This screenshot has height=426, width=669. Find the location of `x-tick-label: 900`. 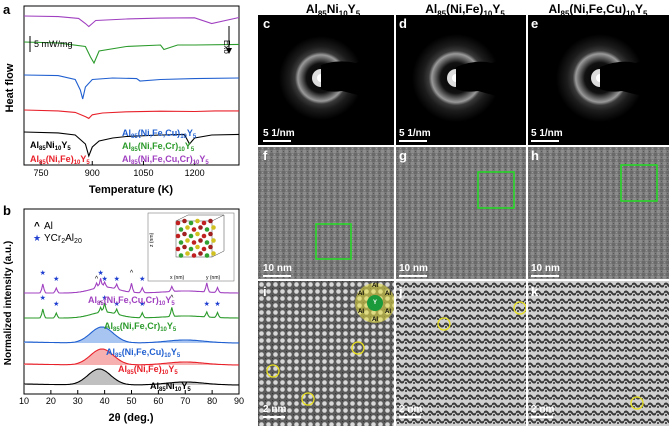

x-tick-label: 900 is located at coordinates (92, 173).